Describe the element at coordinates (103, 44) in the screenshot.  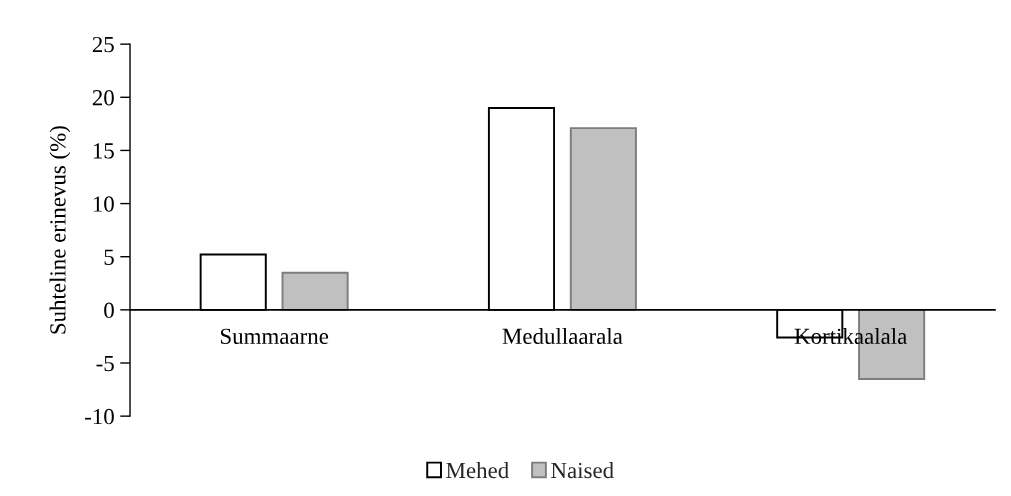
I see `y-tick-label: 25` at that location.